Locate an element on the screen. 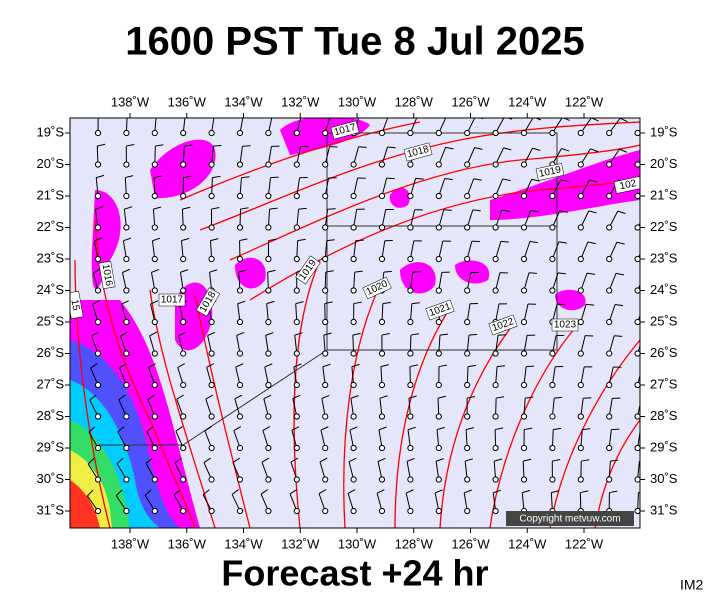 This screenshot has height=600, width=711. lon-label-top: 122˚W is located at coordinates (584, 101).